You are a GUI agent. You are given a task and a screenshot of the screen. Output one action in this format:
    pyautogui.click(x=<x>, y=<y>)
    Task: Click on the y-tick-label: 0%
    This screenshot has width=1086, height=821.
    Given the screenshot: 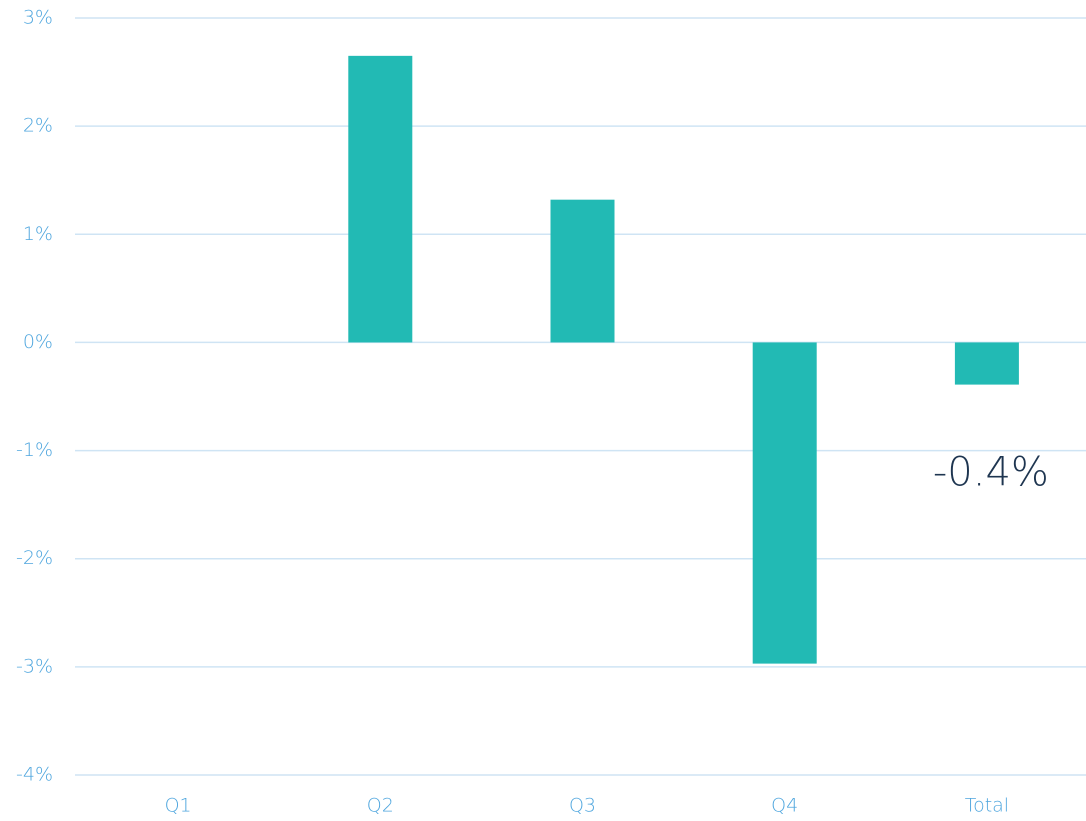 What is the action you would take?
    pyautogui.click(x=38, y=342)
    